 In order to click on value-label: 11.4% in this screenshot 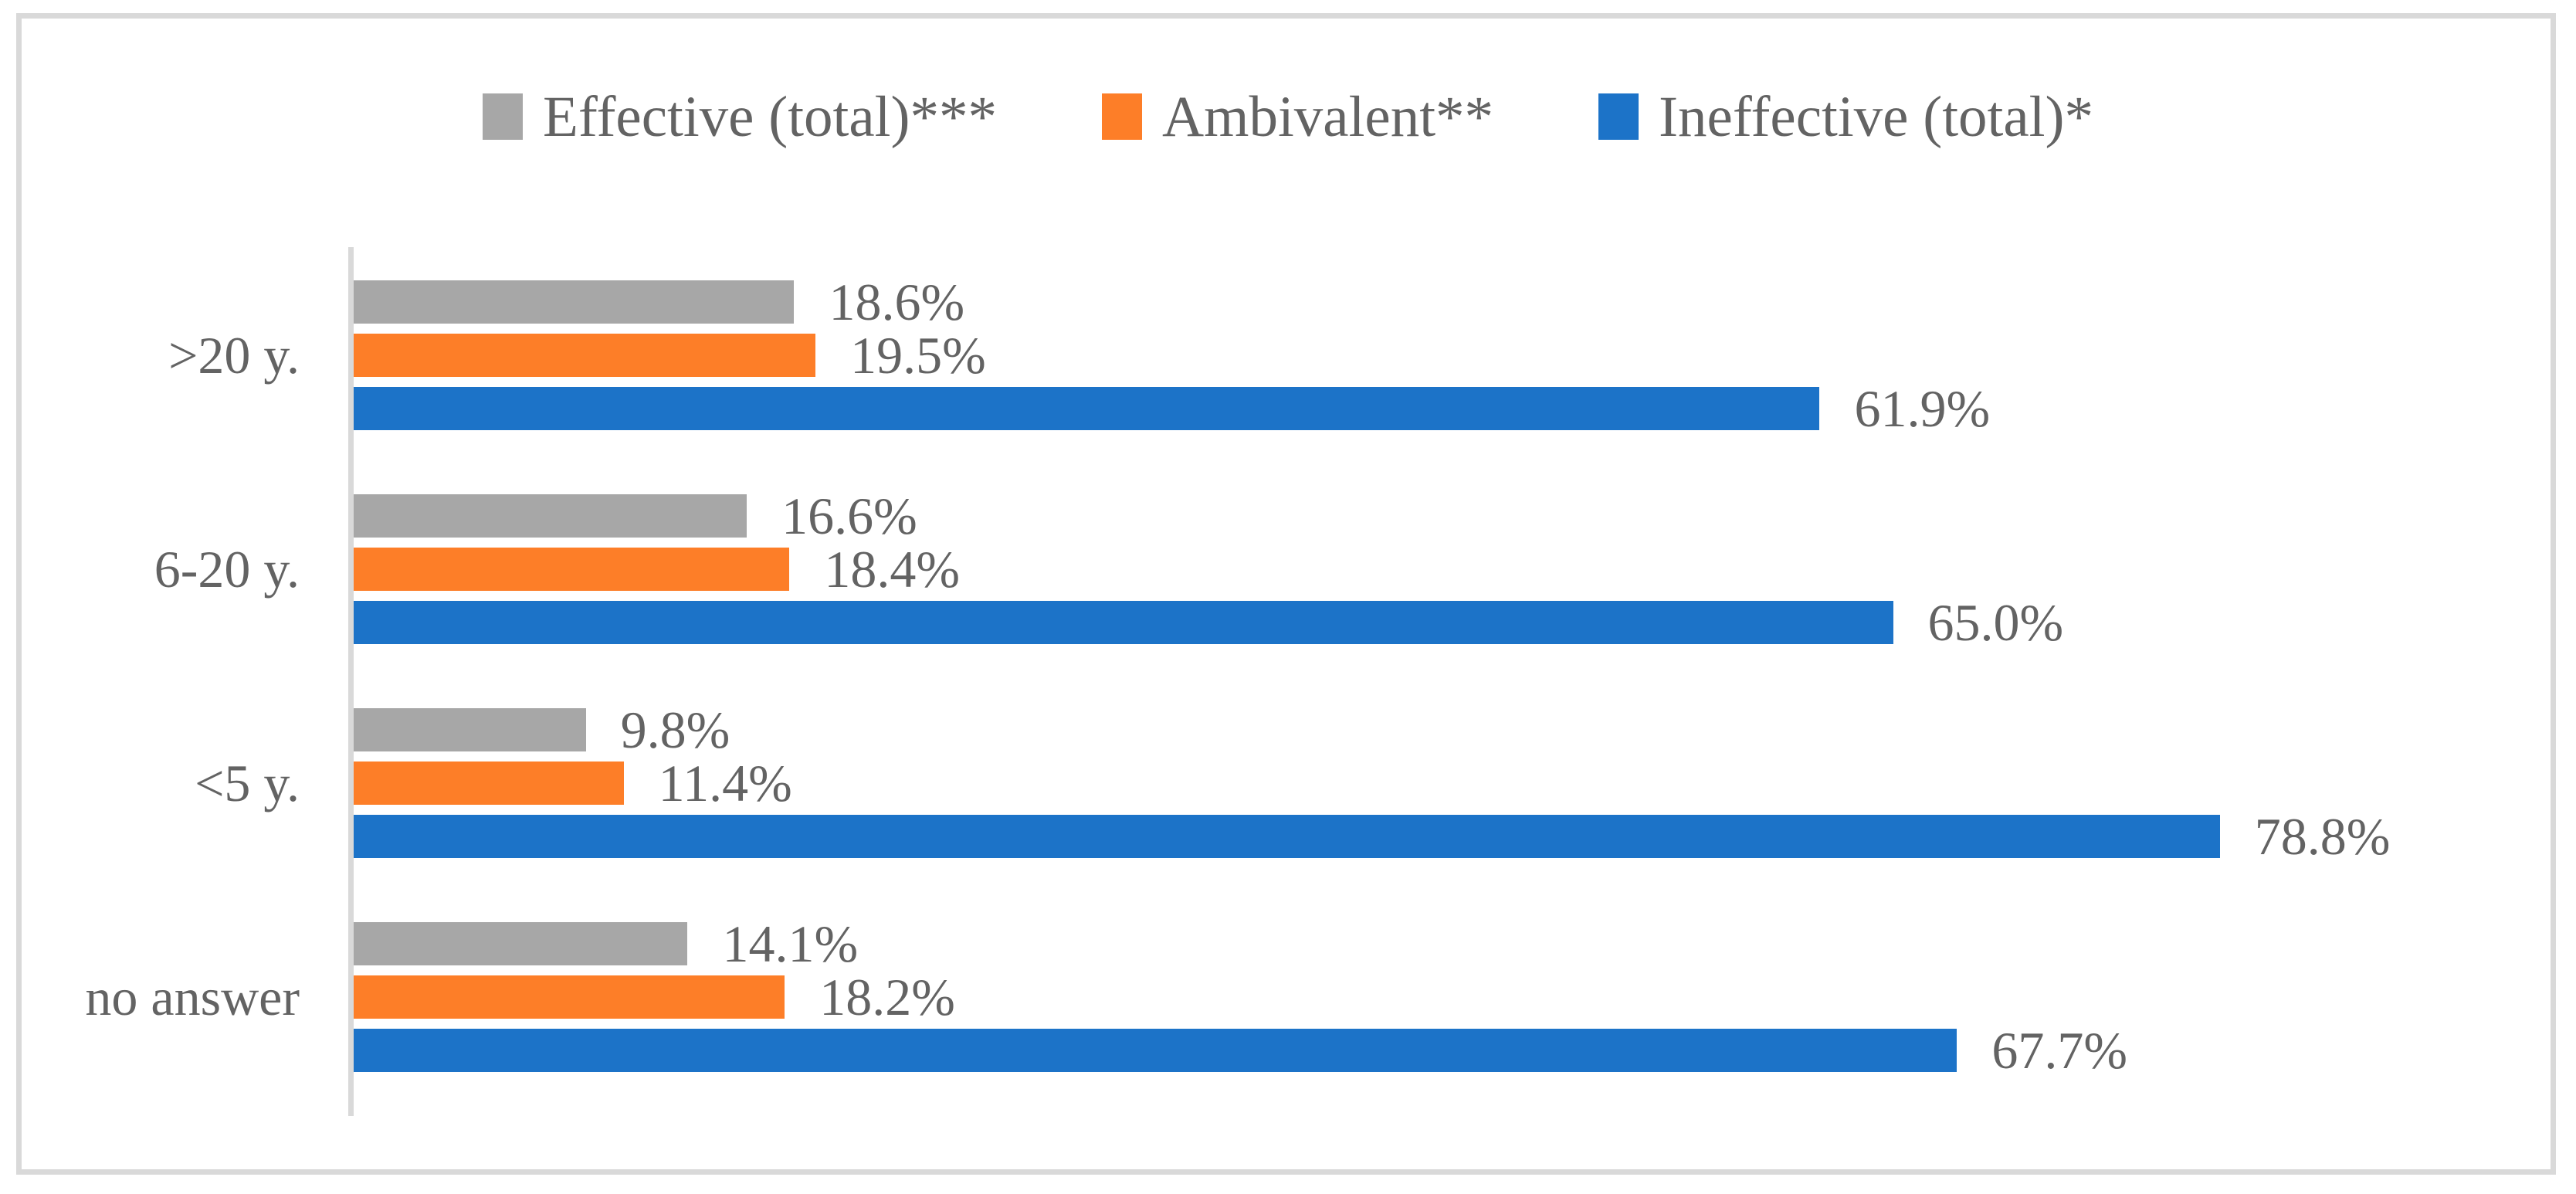, I will do `click(725, 783)`.